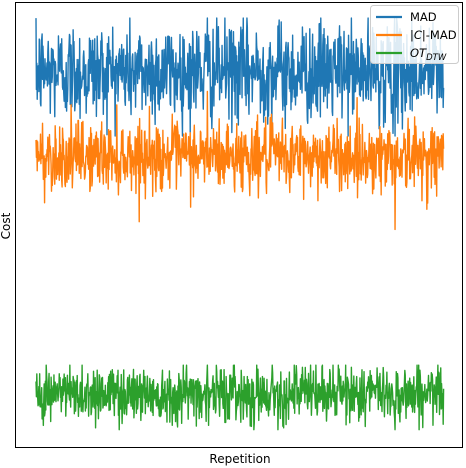  I want to click on legend-frame, so click(414, 34).